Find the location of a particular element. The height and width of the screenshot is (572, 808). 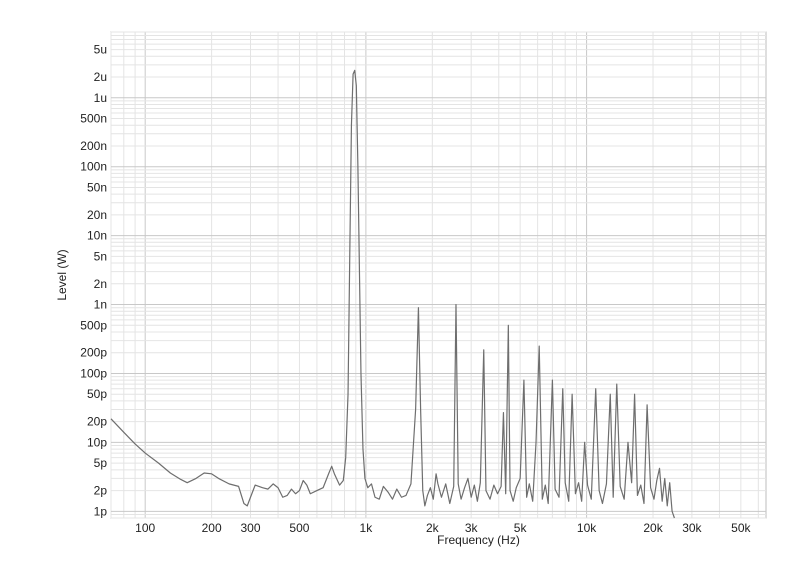

y-tick-label: 50n is located at coordinates (97, 187).